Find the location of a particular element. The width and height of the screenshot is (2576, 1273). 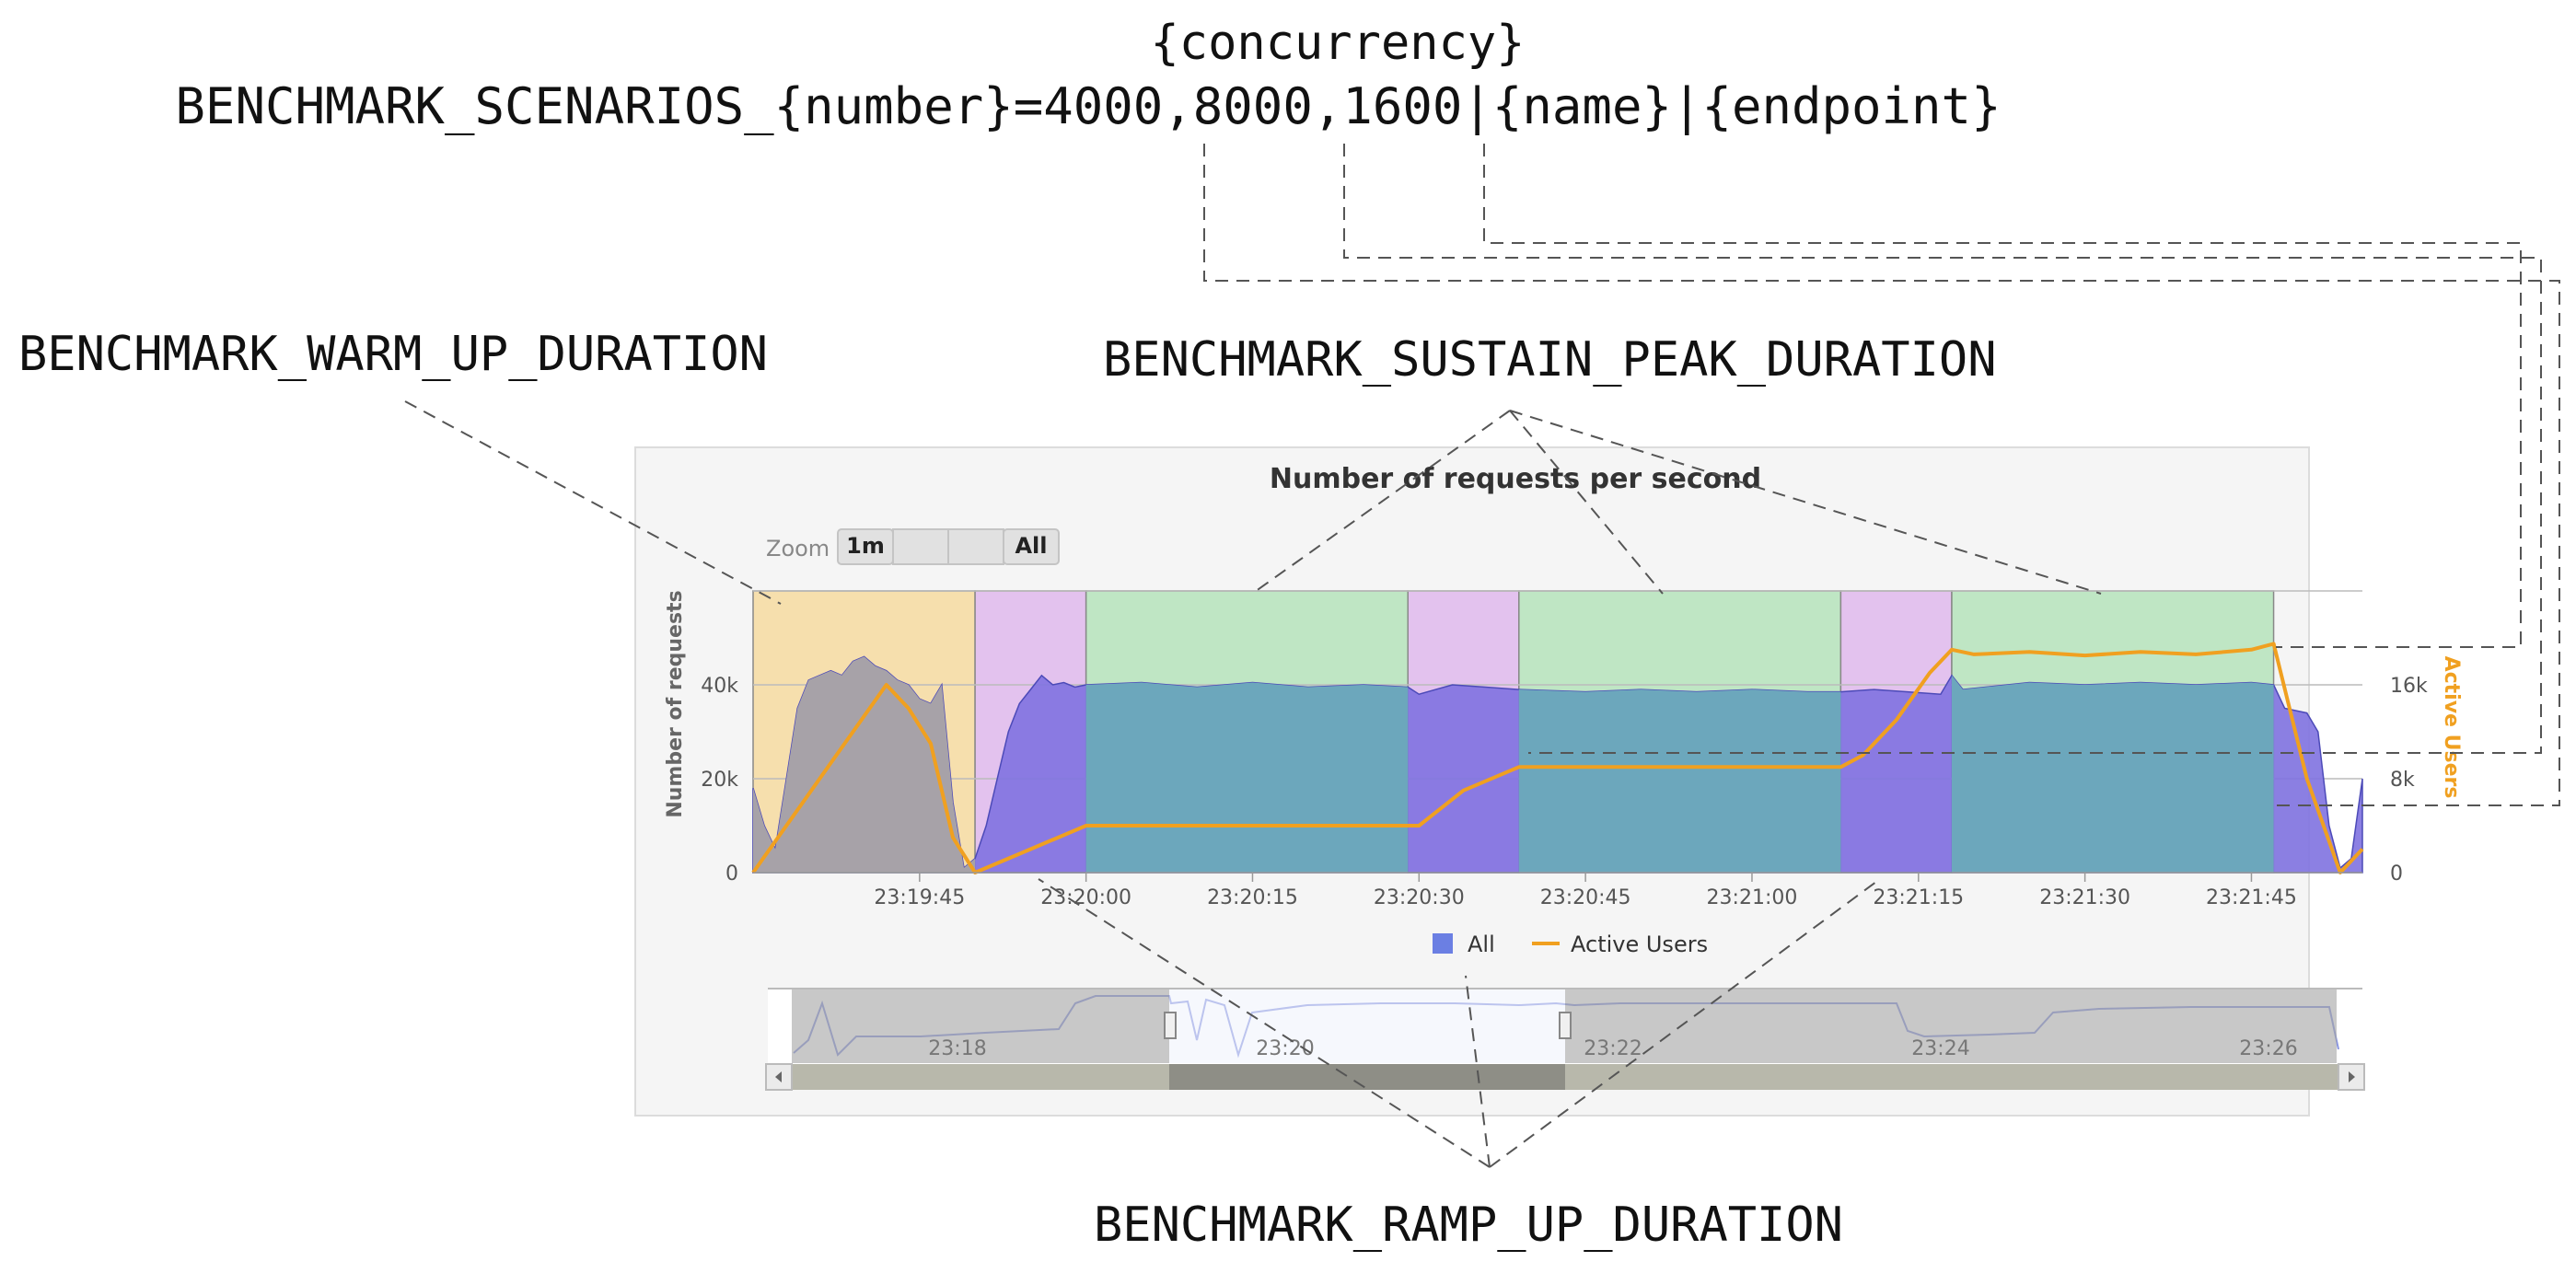

ramp-up-duration-label: BENCHMARK_RAMP_UP_DURATION is located at coordinates (1468, 1225).